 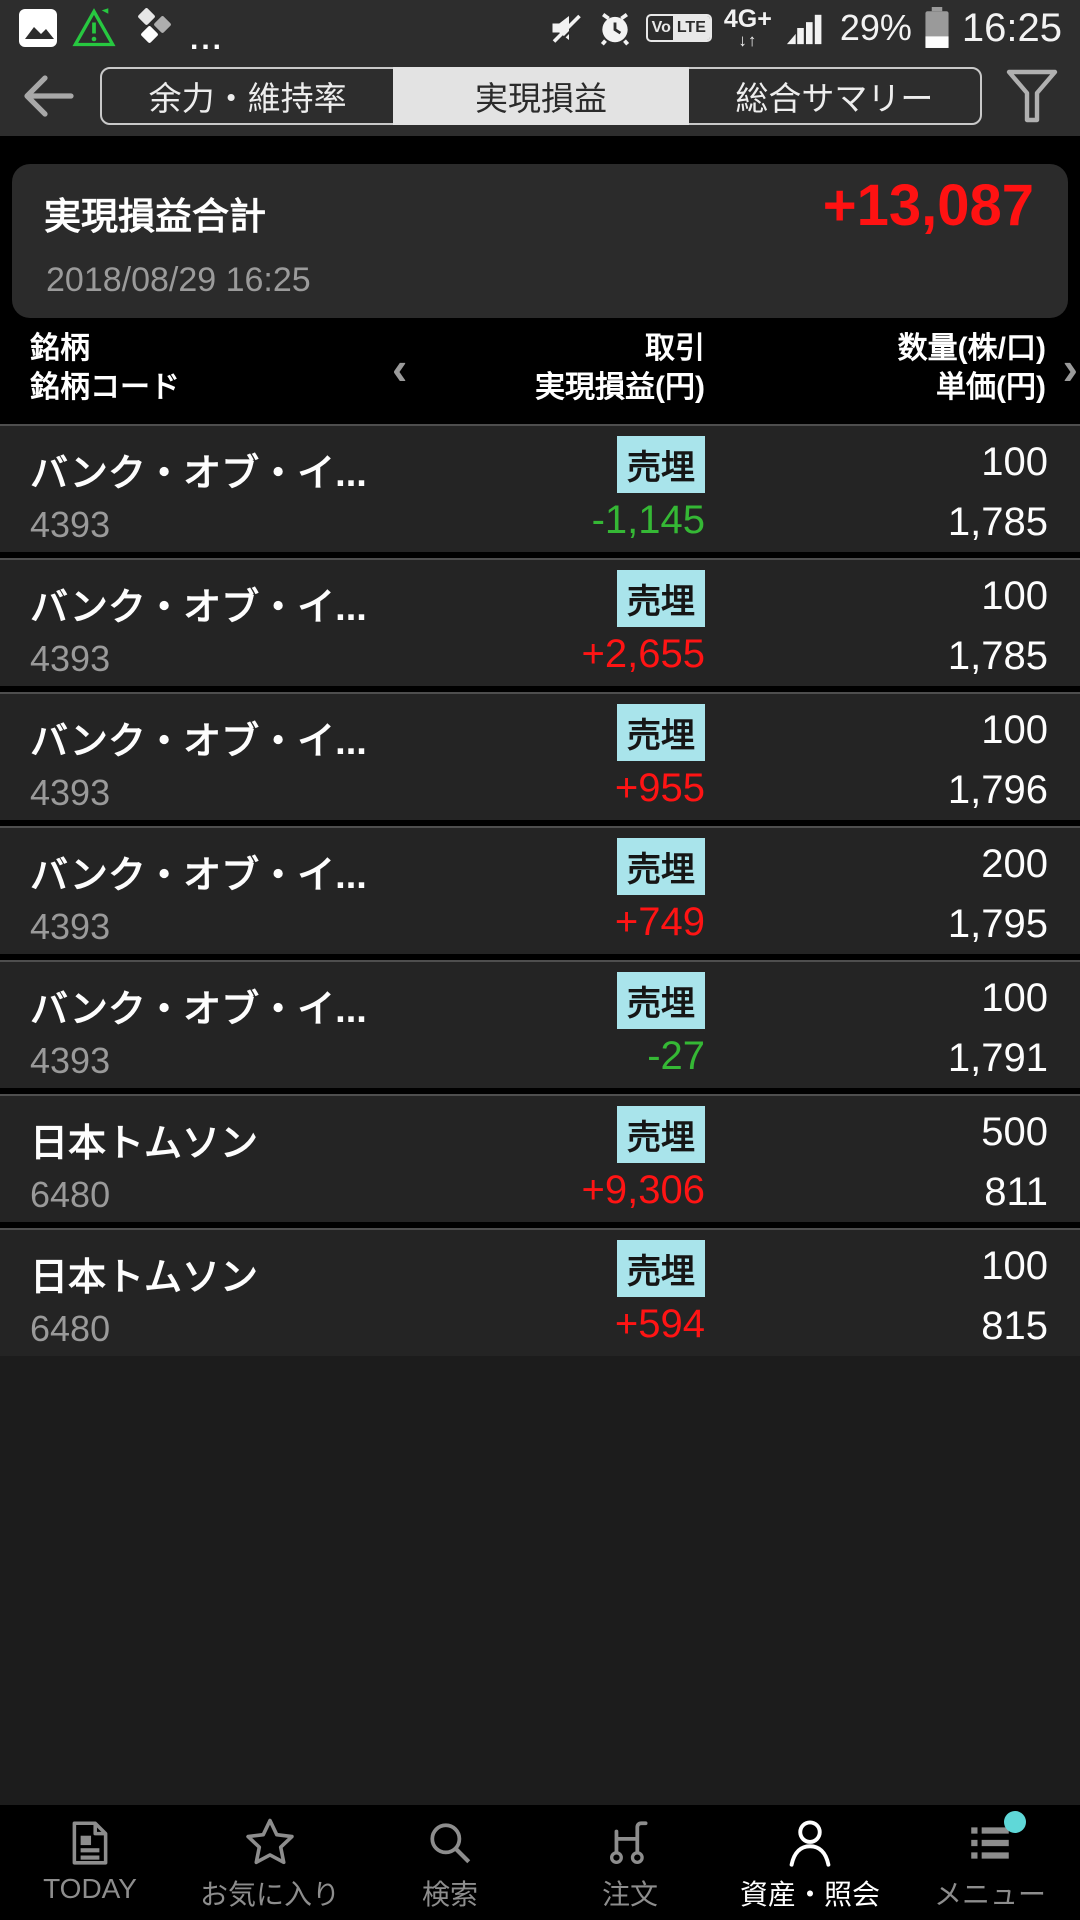 What do you see at coordinates (747, 27) in the screenshot?
I see `network-type-indicator: 4G+ ↓↑` at bounding box center [747, 27].